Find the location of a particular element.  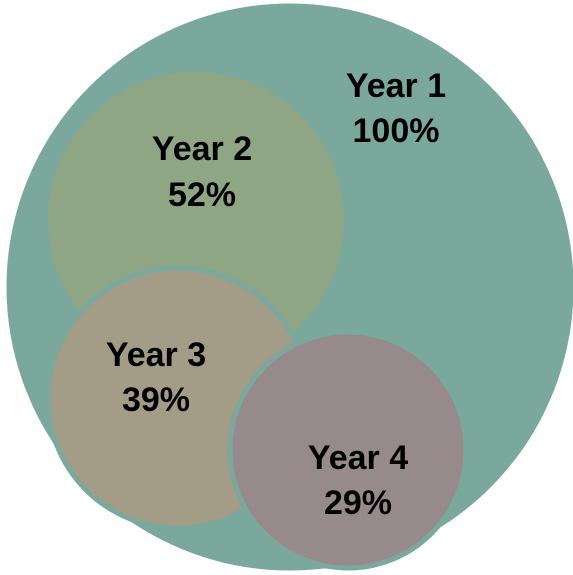

year-2-value: 52% is located at coordinates (202, 195).